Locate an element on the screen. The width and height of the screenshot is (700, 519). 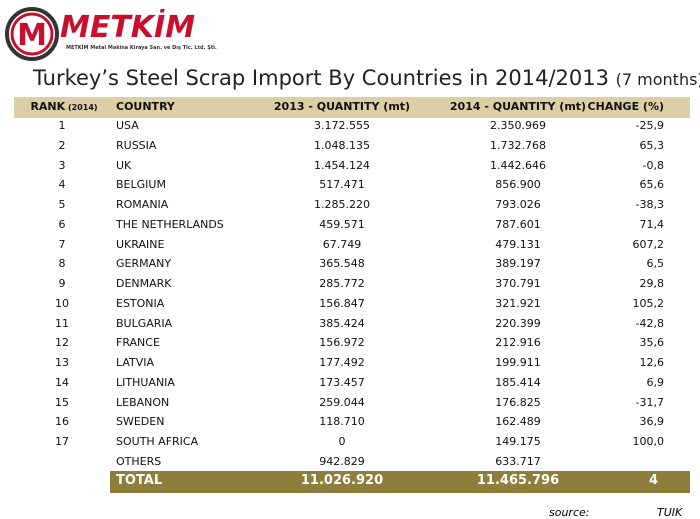
table-cell: -38,3 is located at coordinates (649, 204).